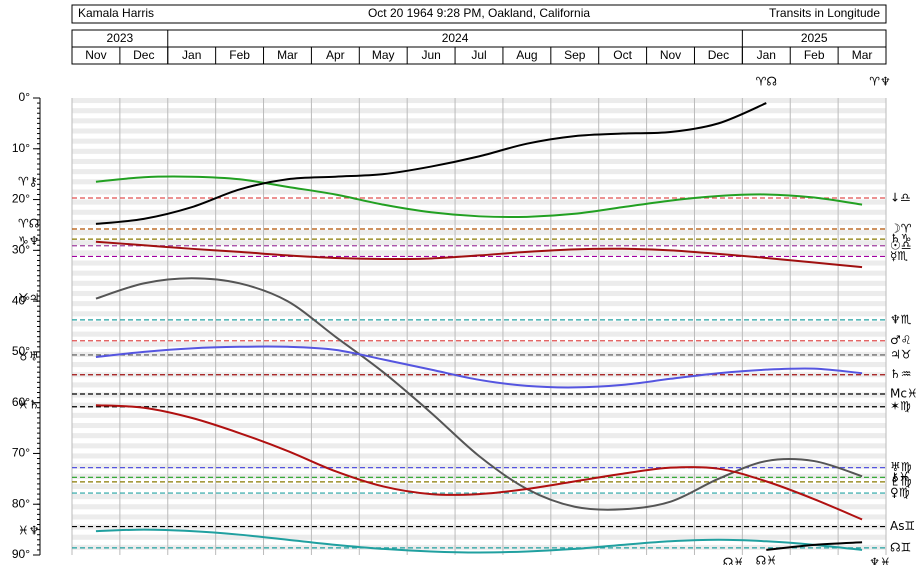 Image resolution: width=923 pixels, height=565 pixels. What do you see at coordinates (29, 241) in the screenshot?
I see `series-label: ♑♆` at bounding box center [29, 241].